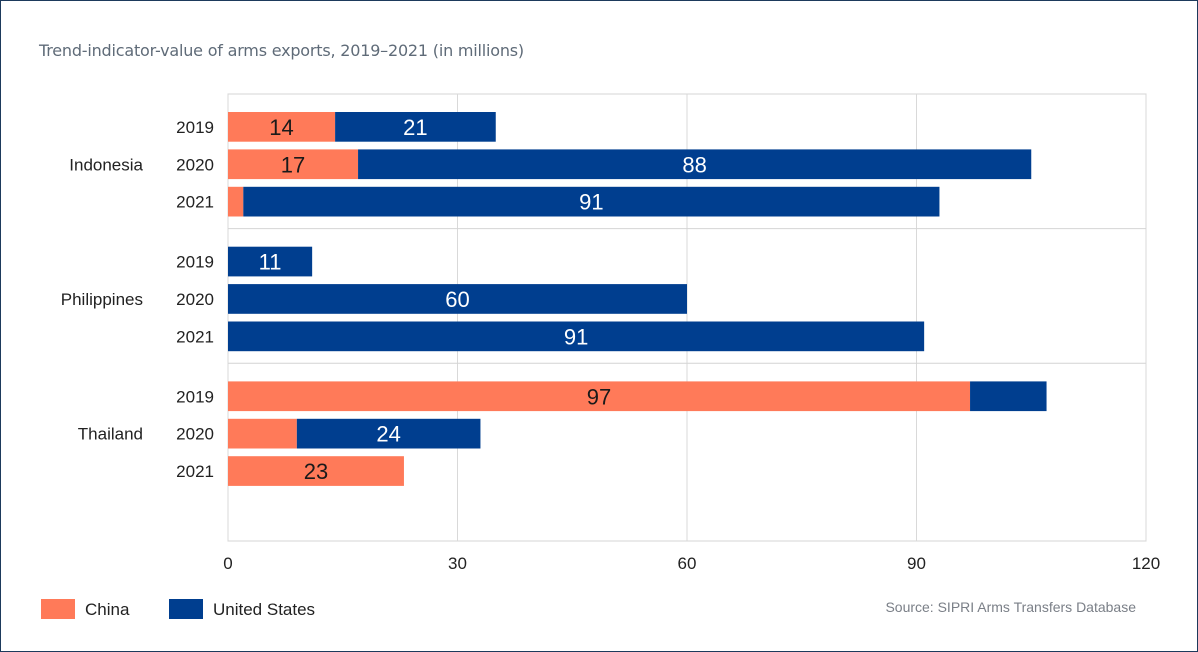 The image size is (1198, 652). I want to click on data-label: 97, so click(599, 396).